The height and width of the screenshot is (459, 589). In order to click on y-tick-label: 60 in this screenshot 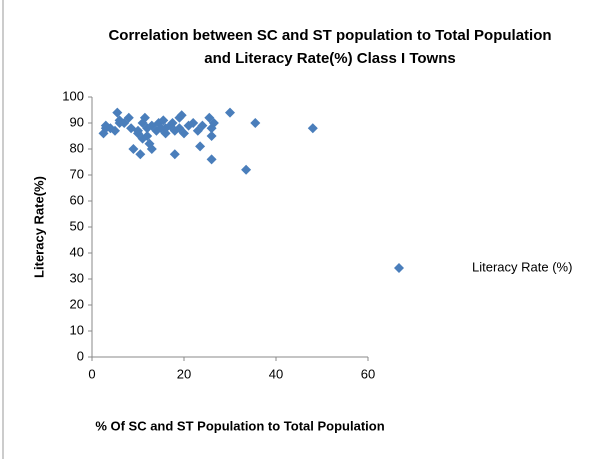, I will do `click(77, 199)`.